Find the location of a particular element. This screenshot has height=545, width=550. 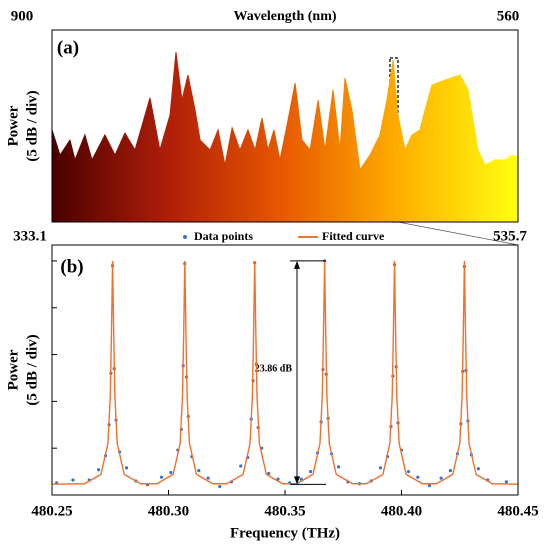

panel-label: (a) is located at coordinates (68, 47).